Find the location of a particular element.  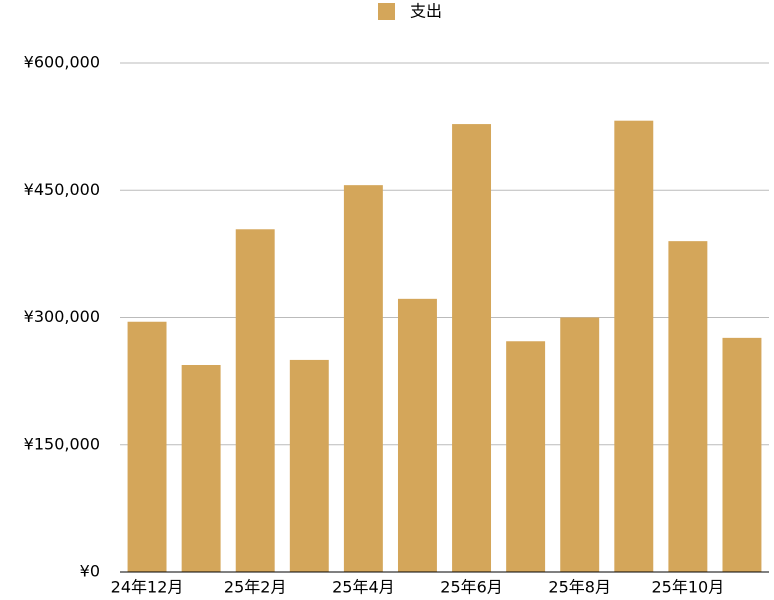

x-tick-label: 25年8月 is located at coordinates (579, 587).